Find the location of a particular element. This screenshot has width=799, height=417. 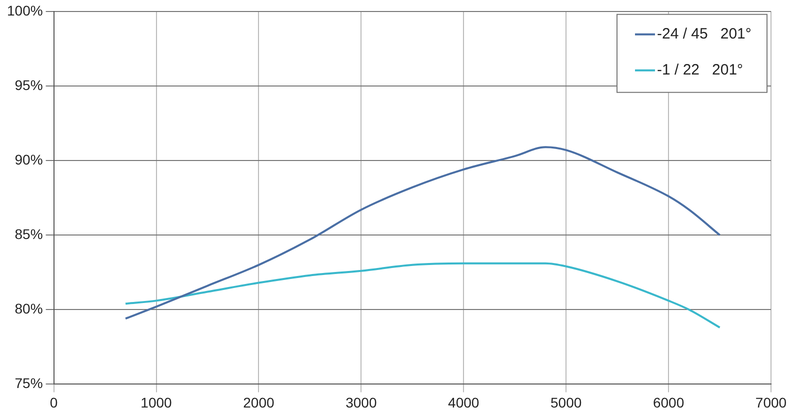

x-tick-label: 1000 is located at coordinates (156, 402).